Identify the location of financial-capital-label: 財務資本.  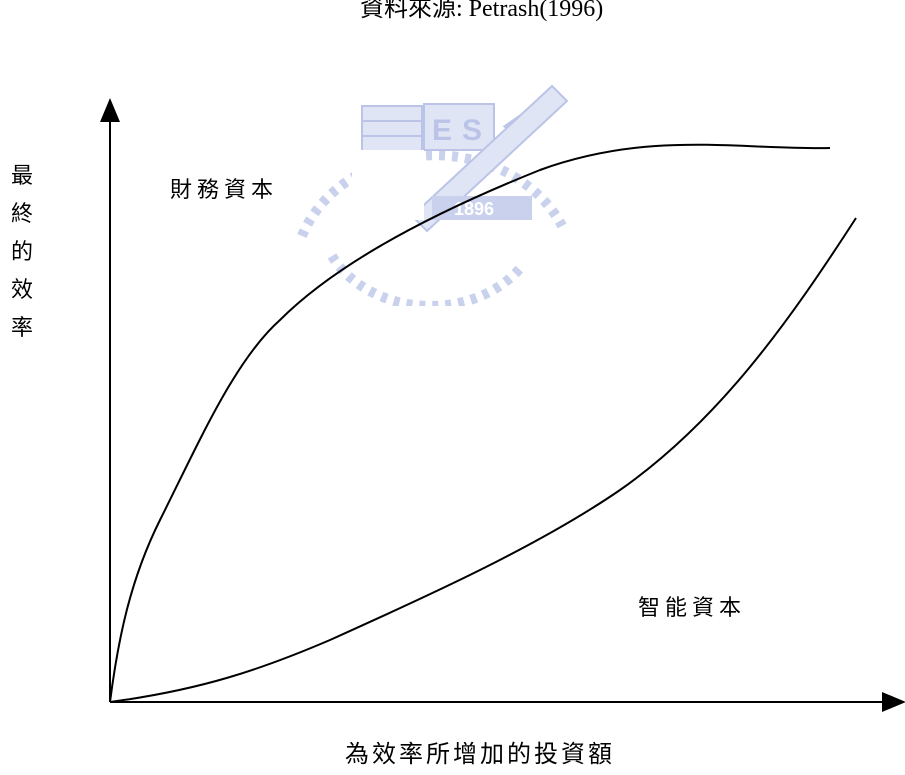
(224, 190).